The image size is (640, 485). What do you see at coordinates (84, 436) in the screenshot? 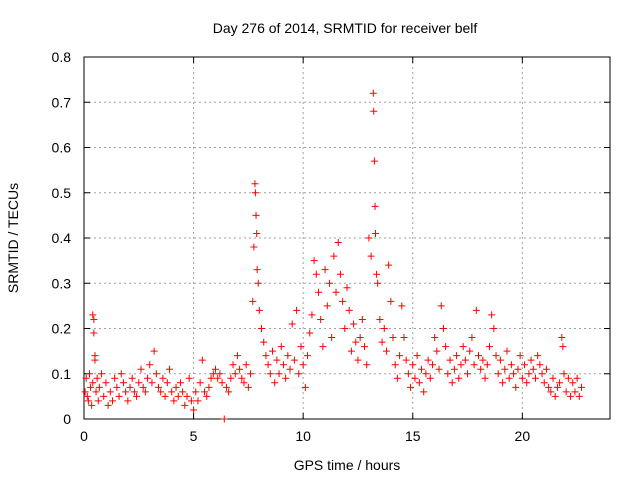
I see `x-tick-label: 0` at bounding box center [84, 436].